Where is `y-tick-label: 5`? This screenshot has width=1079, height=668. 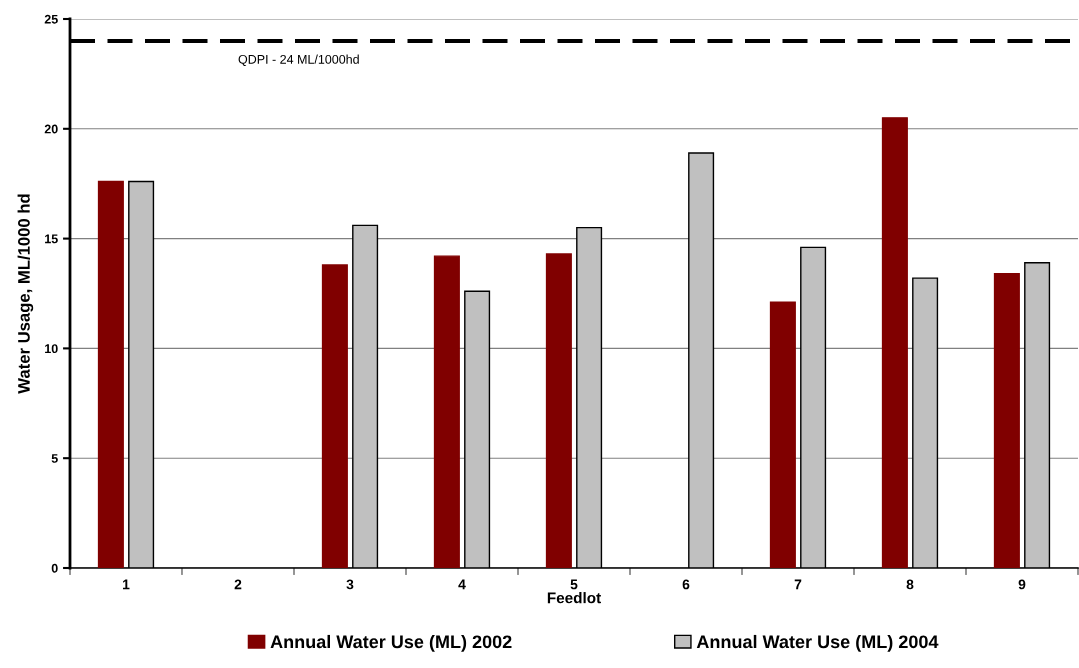
y-tick-label: 5 is located at coordinates (54, 458).